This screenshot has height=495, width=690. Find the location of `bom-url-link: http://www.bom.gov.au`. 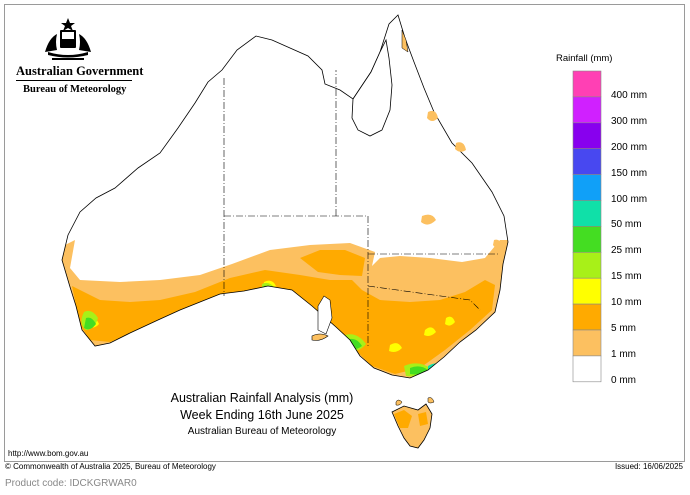

bom-url-link: http://www.bom.gov.au is located at coordinates (48, 453).